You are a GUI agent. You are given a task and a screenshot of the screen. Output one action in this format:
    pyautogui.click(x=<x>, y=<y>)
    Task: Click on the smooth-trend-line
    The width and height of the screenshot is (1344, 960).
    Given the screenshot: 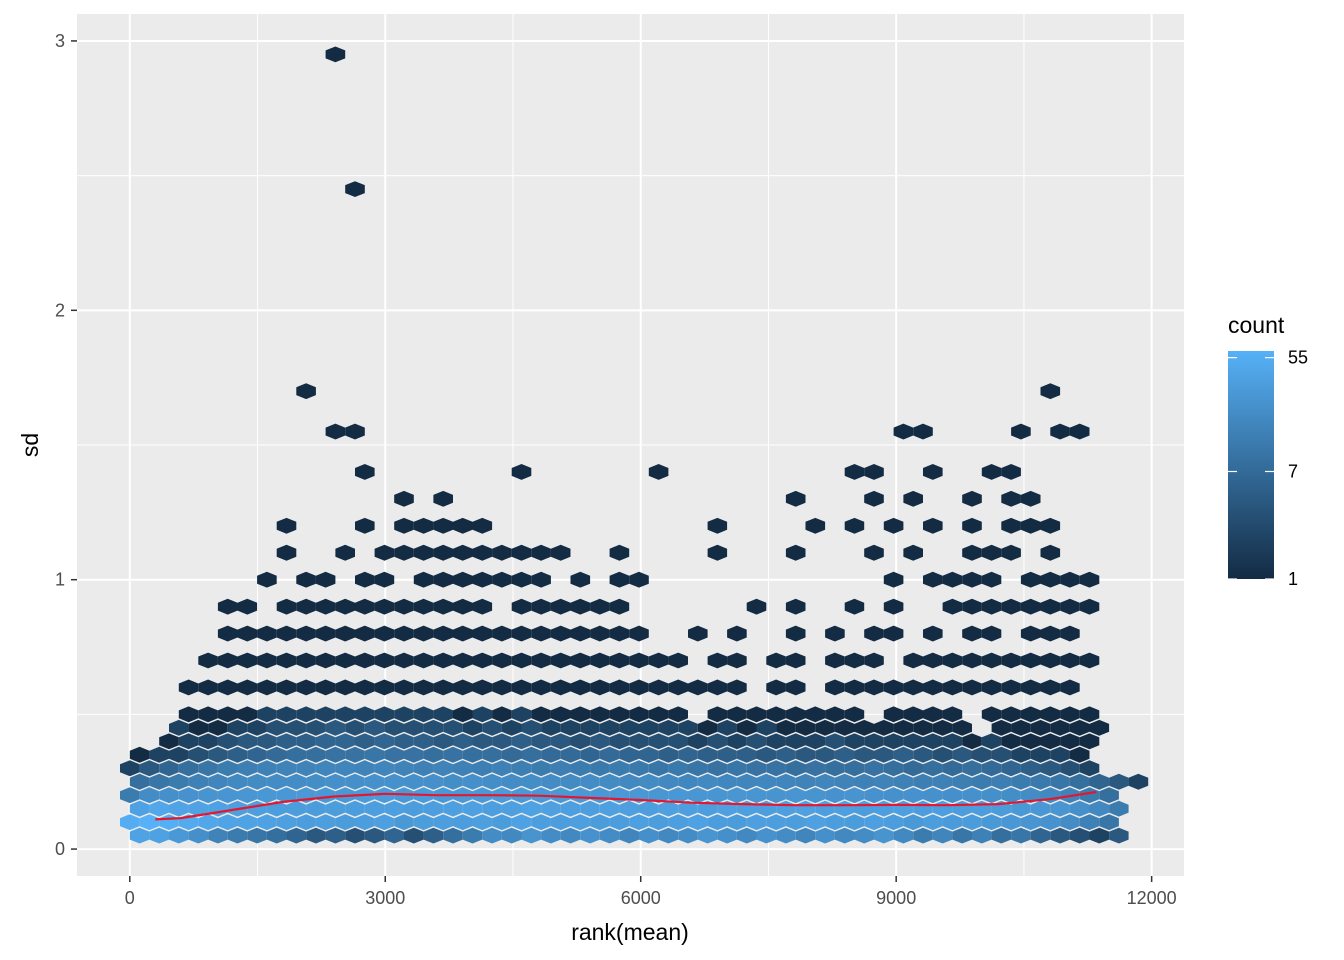 What is the action you would take?
    pyautogui.click(x=626, y=805)
    